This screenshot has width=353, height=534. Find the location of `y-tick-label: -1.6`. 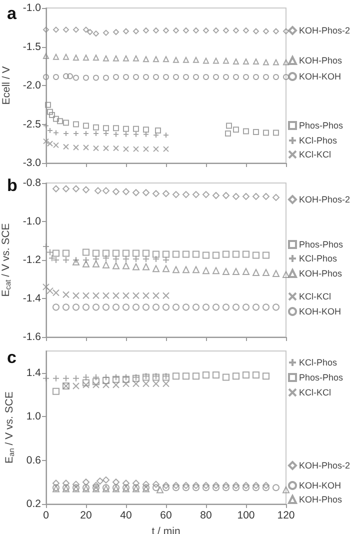

y-tick-label: -1.6 is located at coordinates (32, 337).